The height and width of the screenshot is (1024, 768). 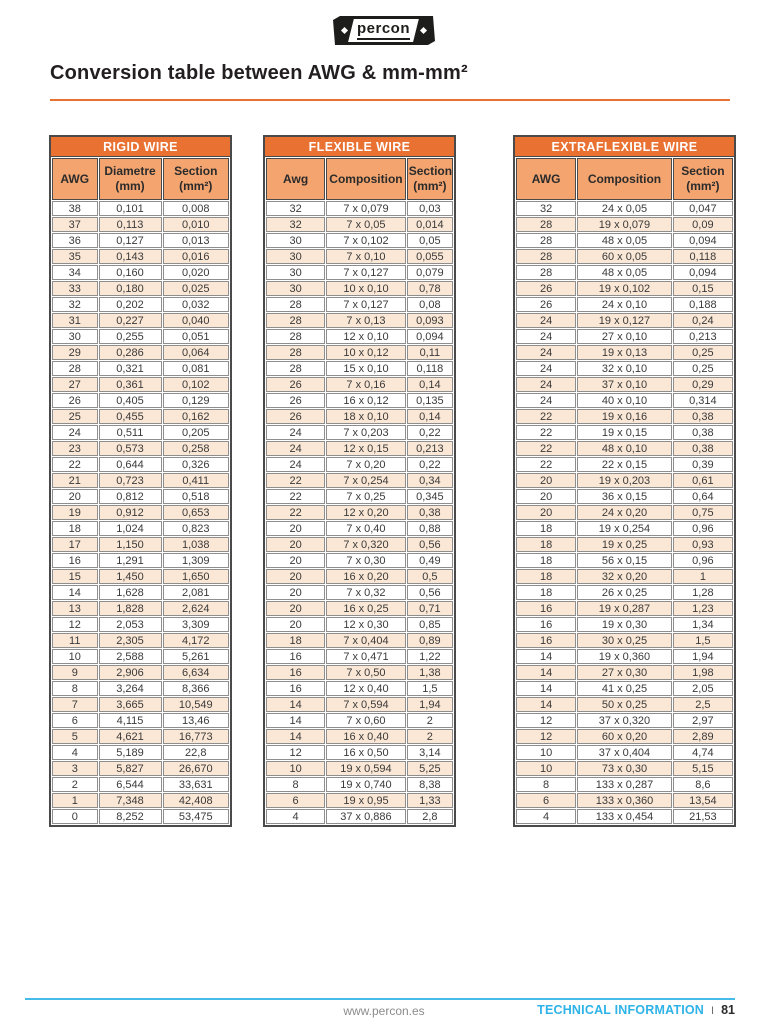 I want to click on table-row: 25 0,455 0,162, so click(x=140, y=416).